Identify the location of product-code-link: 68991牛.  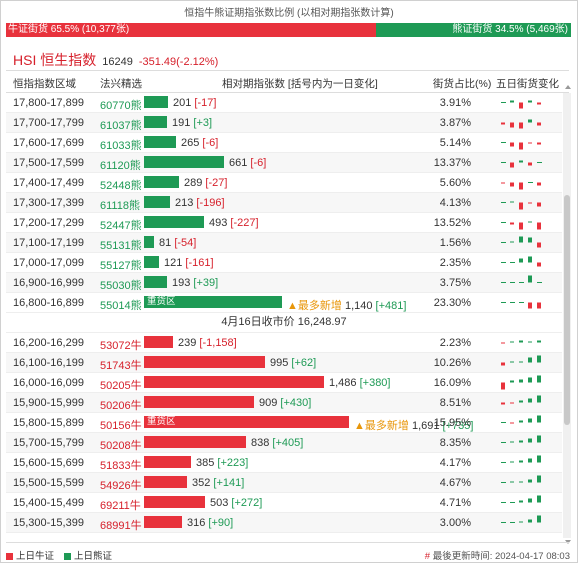
(121, 526).